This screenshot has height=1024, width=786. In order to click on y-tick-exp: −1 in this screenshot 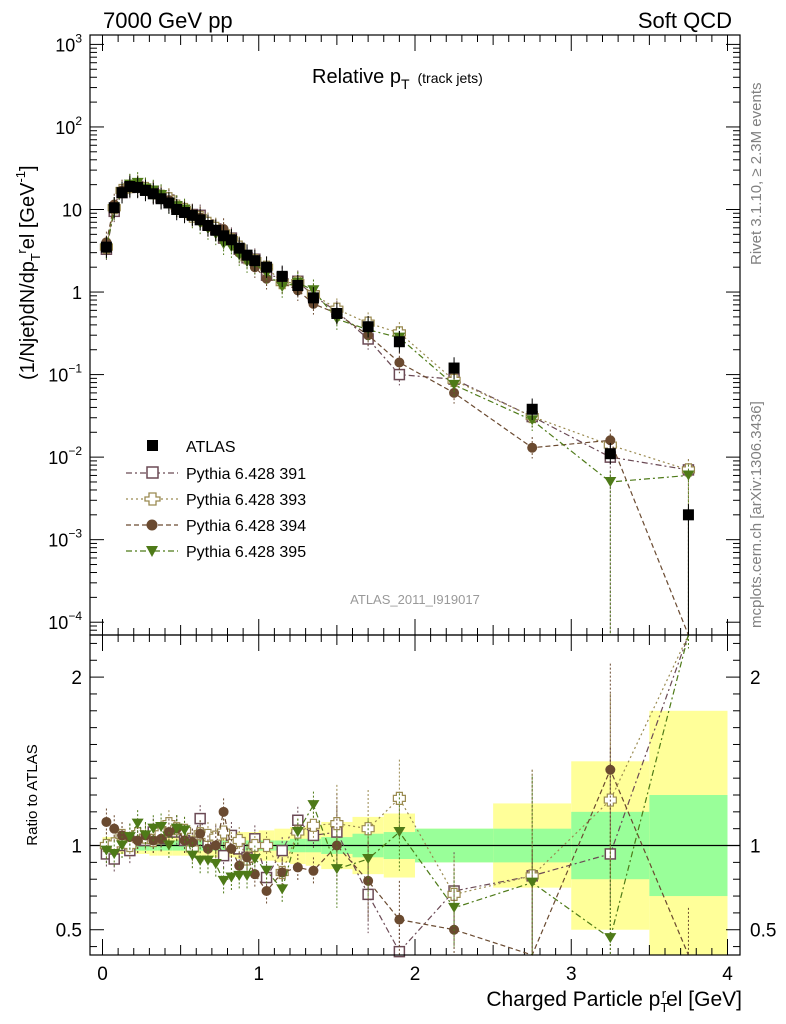, I will do `click(75, 369)`.